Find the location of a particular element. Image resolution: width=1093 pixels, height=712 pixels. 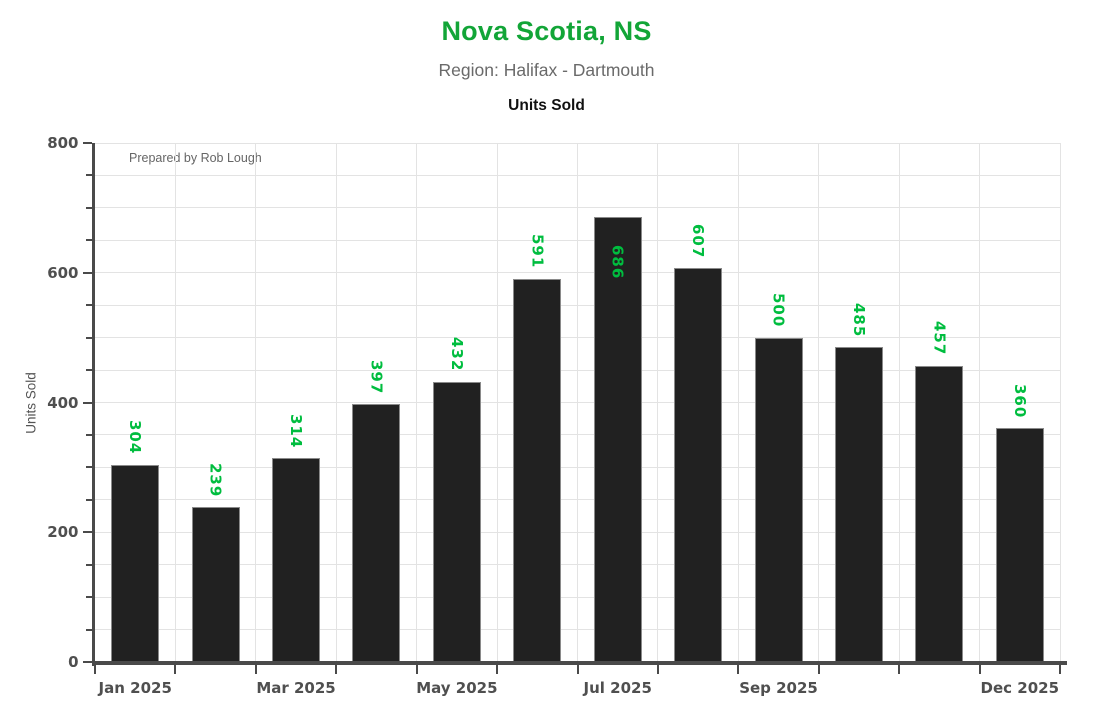

bar-value-label: 485 is located at coordinates (858, 320).